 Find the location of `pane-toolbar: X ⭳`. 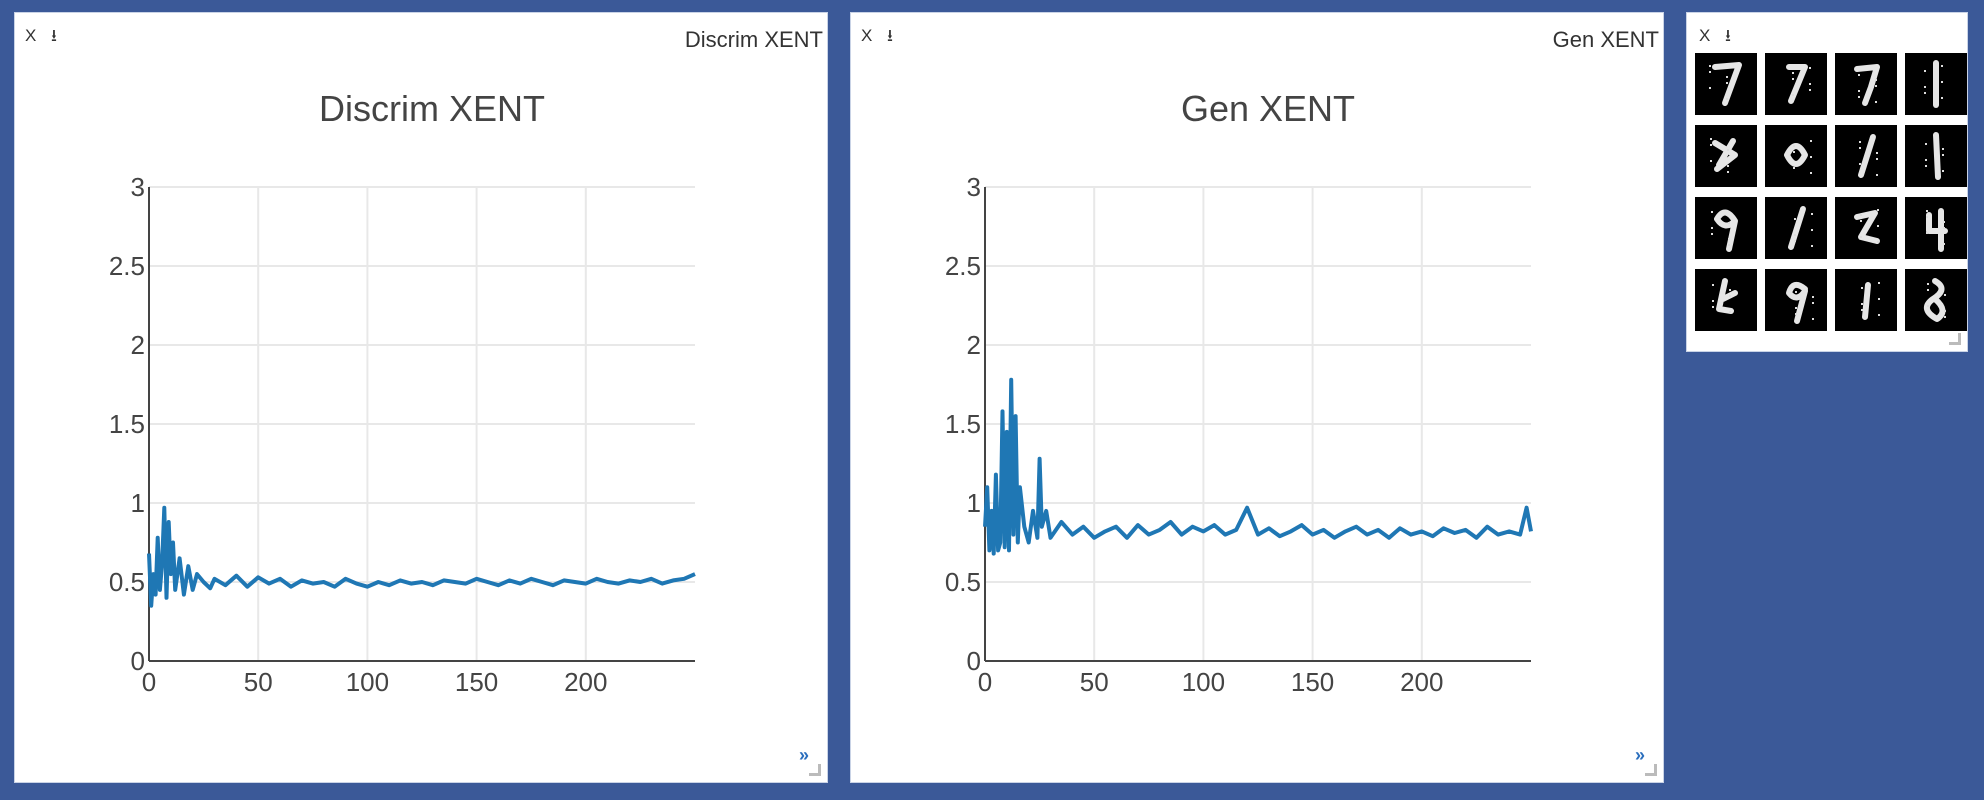

pane-toolbar: X ⭳ is located at coordinates (1827, 33).